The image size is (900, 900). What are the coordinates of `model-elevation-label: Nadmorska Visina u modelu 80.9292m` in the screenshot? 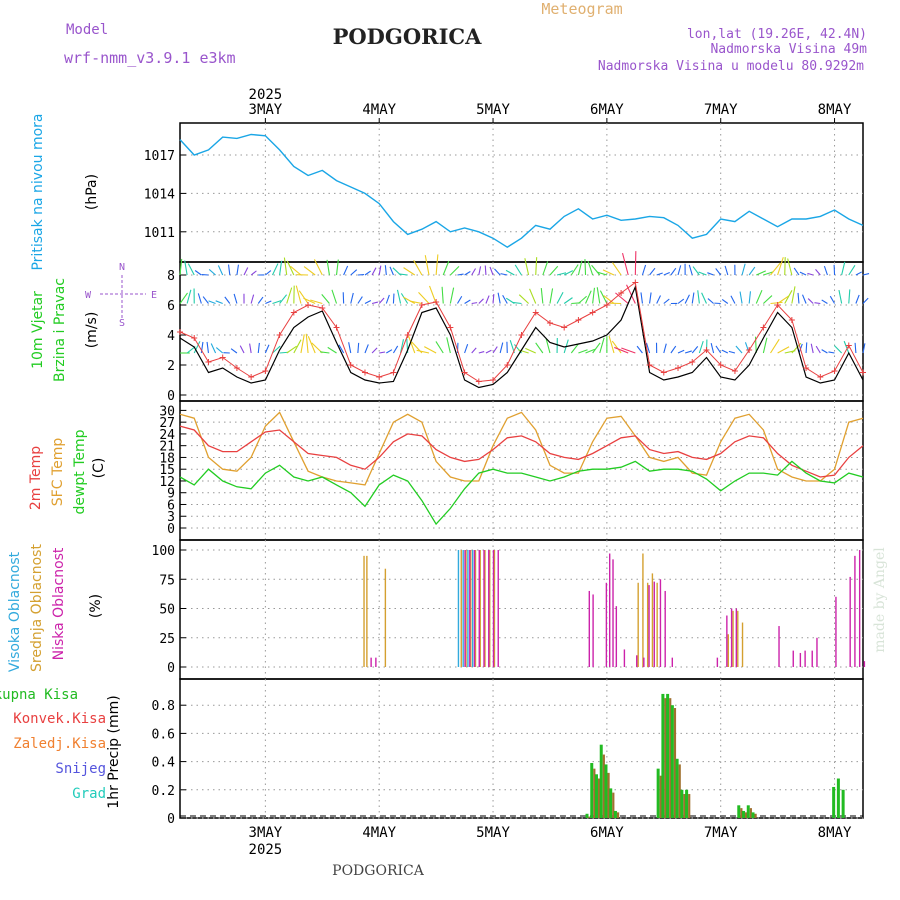 It's located at (731, 66).